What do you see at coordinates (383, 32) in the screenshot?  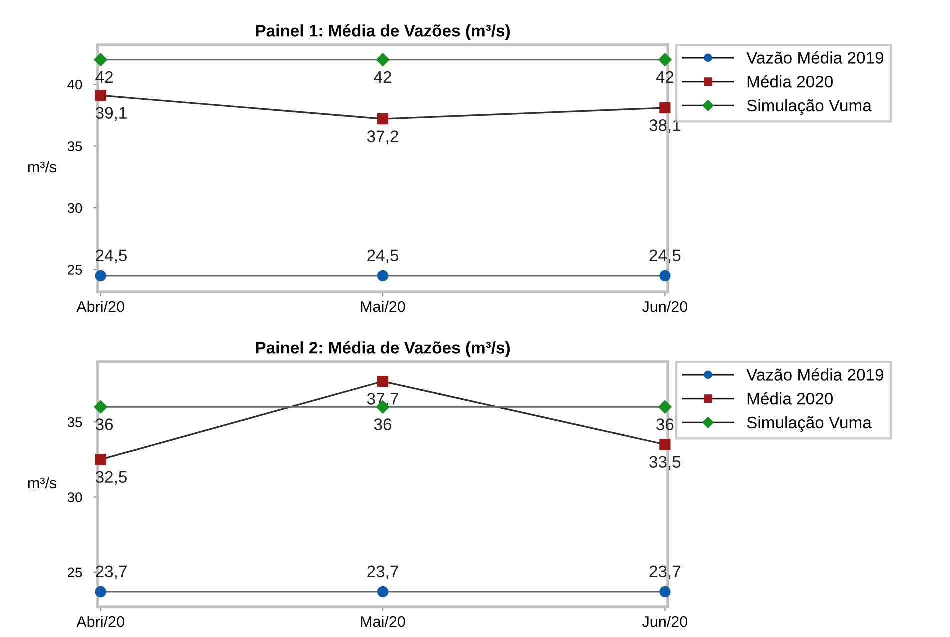 I see `chart-title: Painel 1: Média de Vazões (m³/s)` at bounding box center [383, 32].